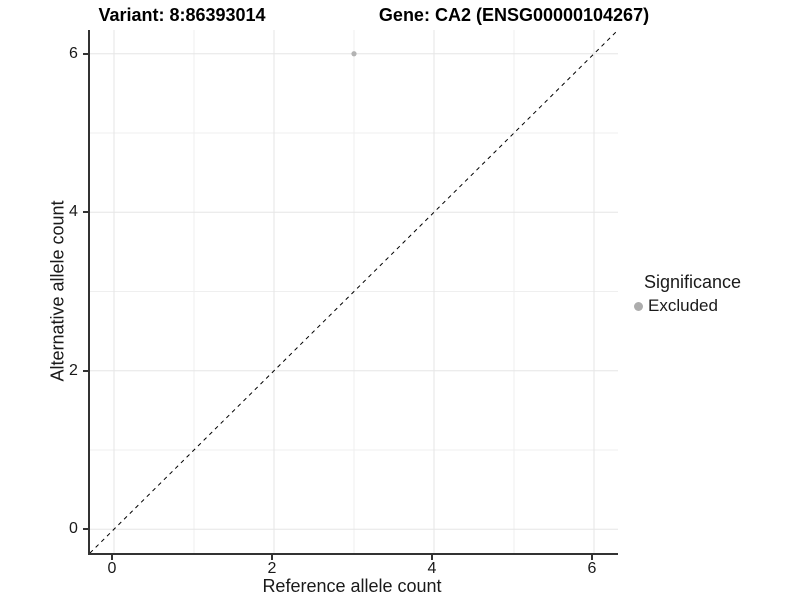  I want to click on y-axis-title: Alternative allele count, so click(57, 291).